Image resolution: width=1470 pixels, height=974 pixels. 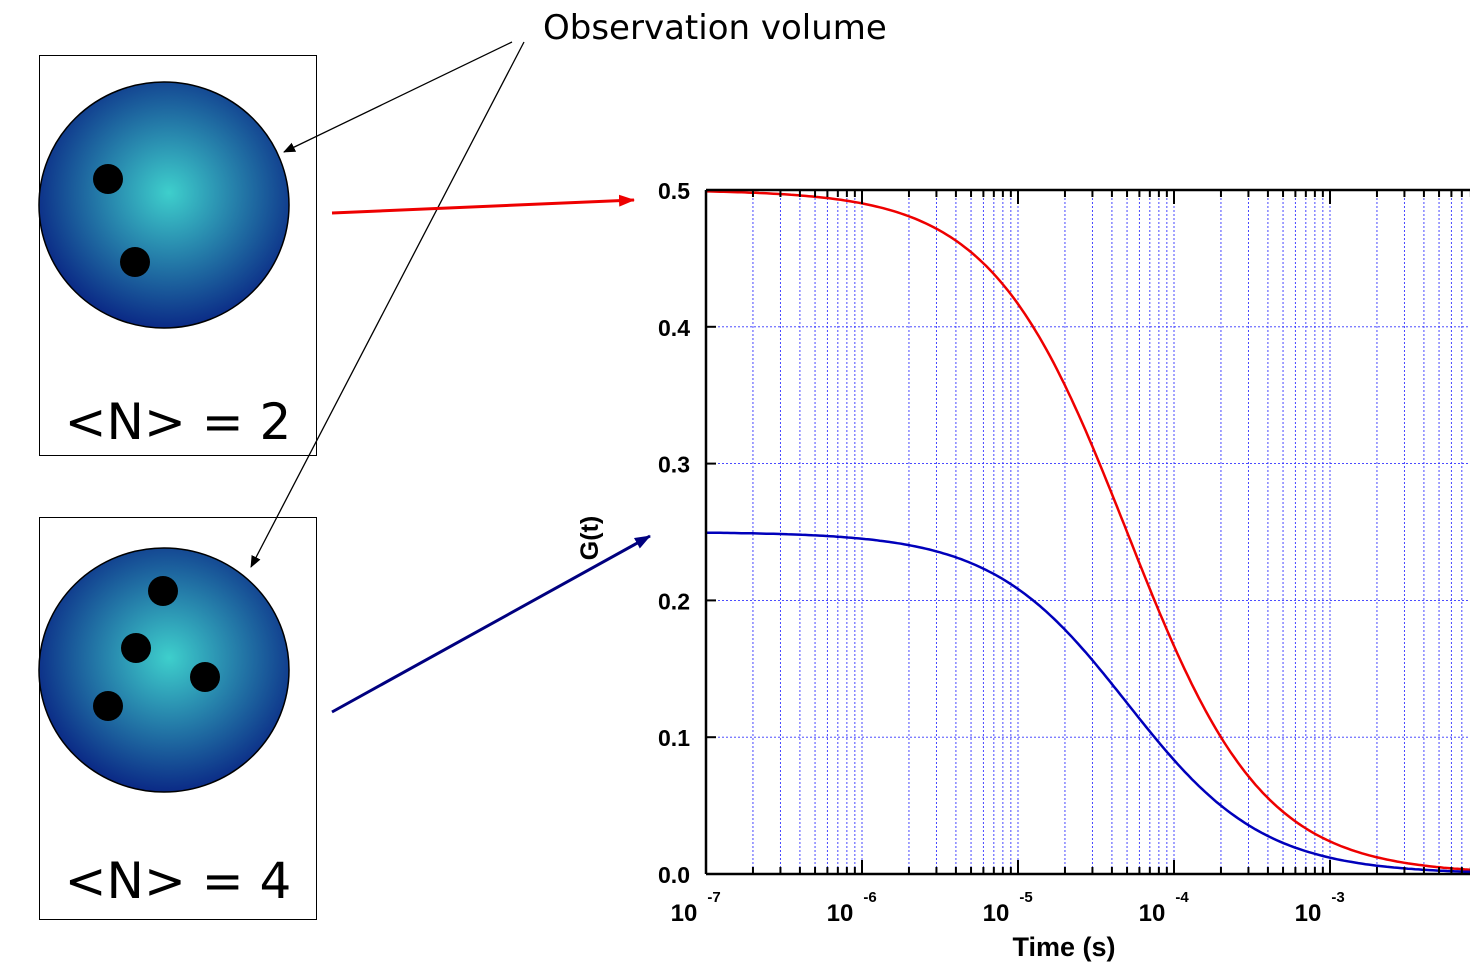 What do you see at coordinates (590, 538) in the screenshot?
I see `y-axis-label: G(t)` at bounding box center [590, 538].